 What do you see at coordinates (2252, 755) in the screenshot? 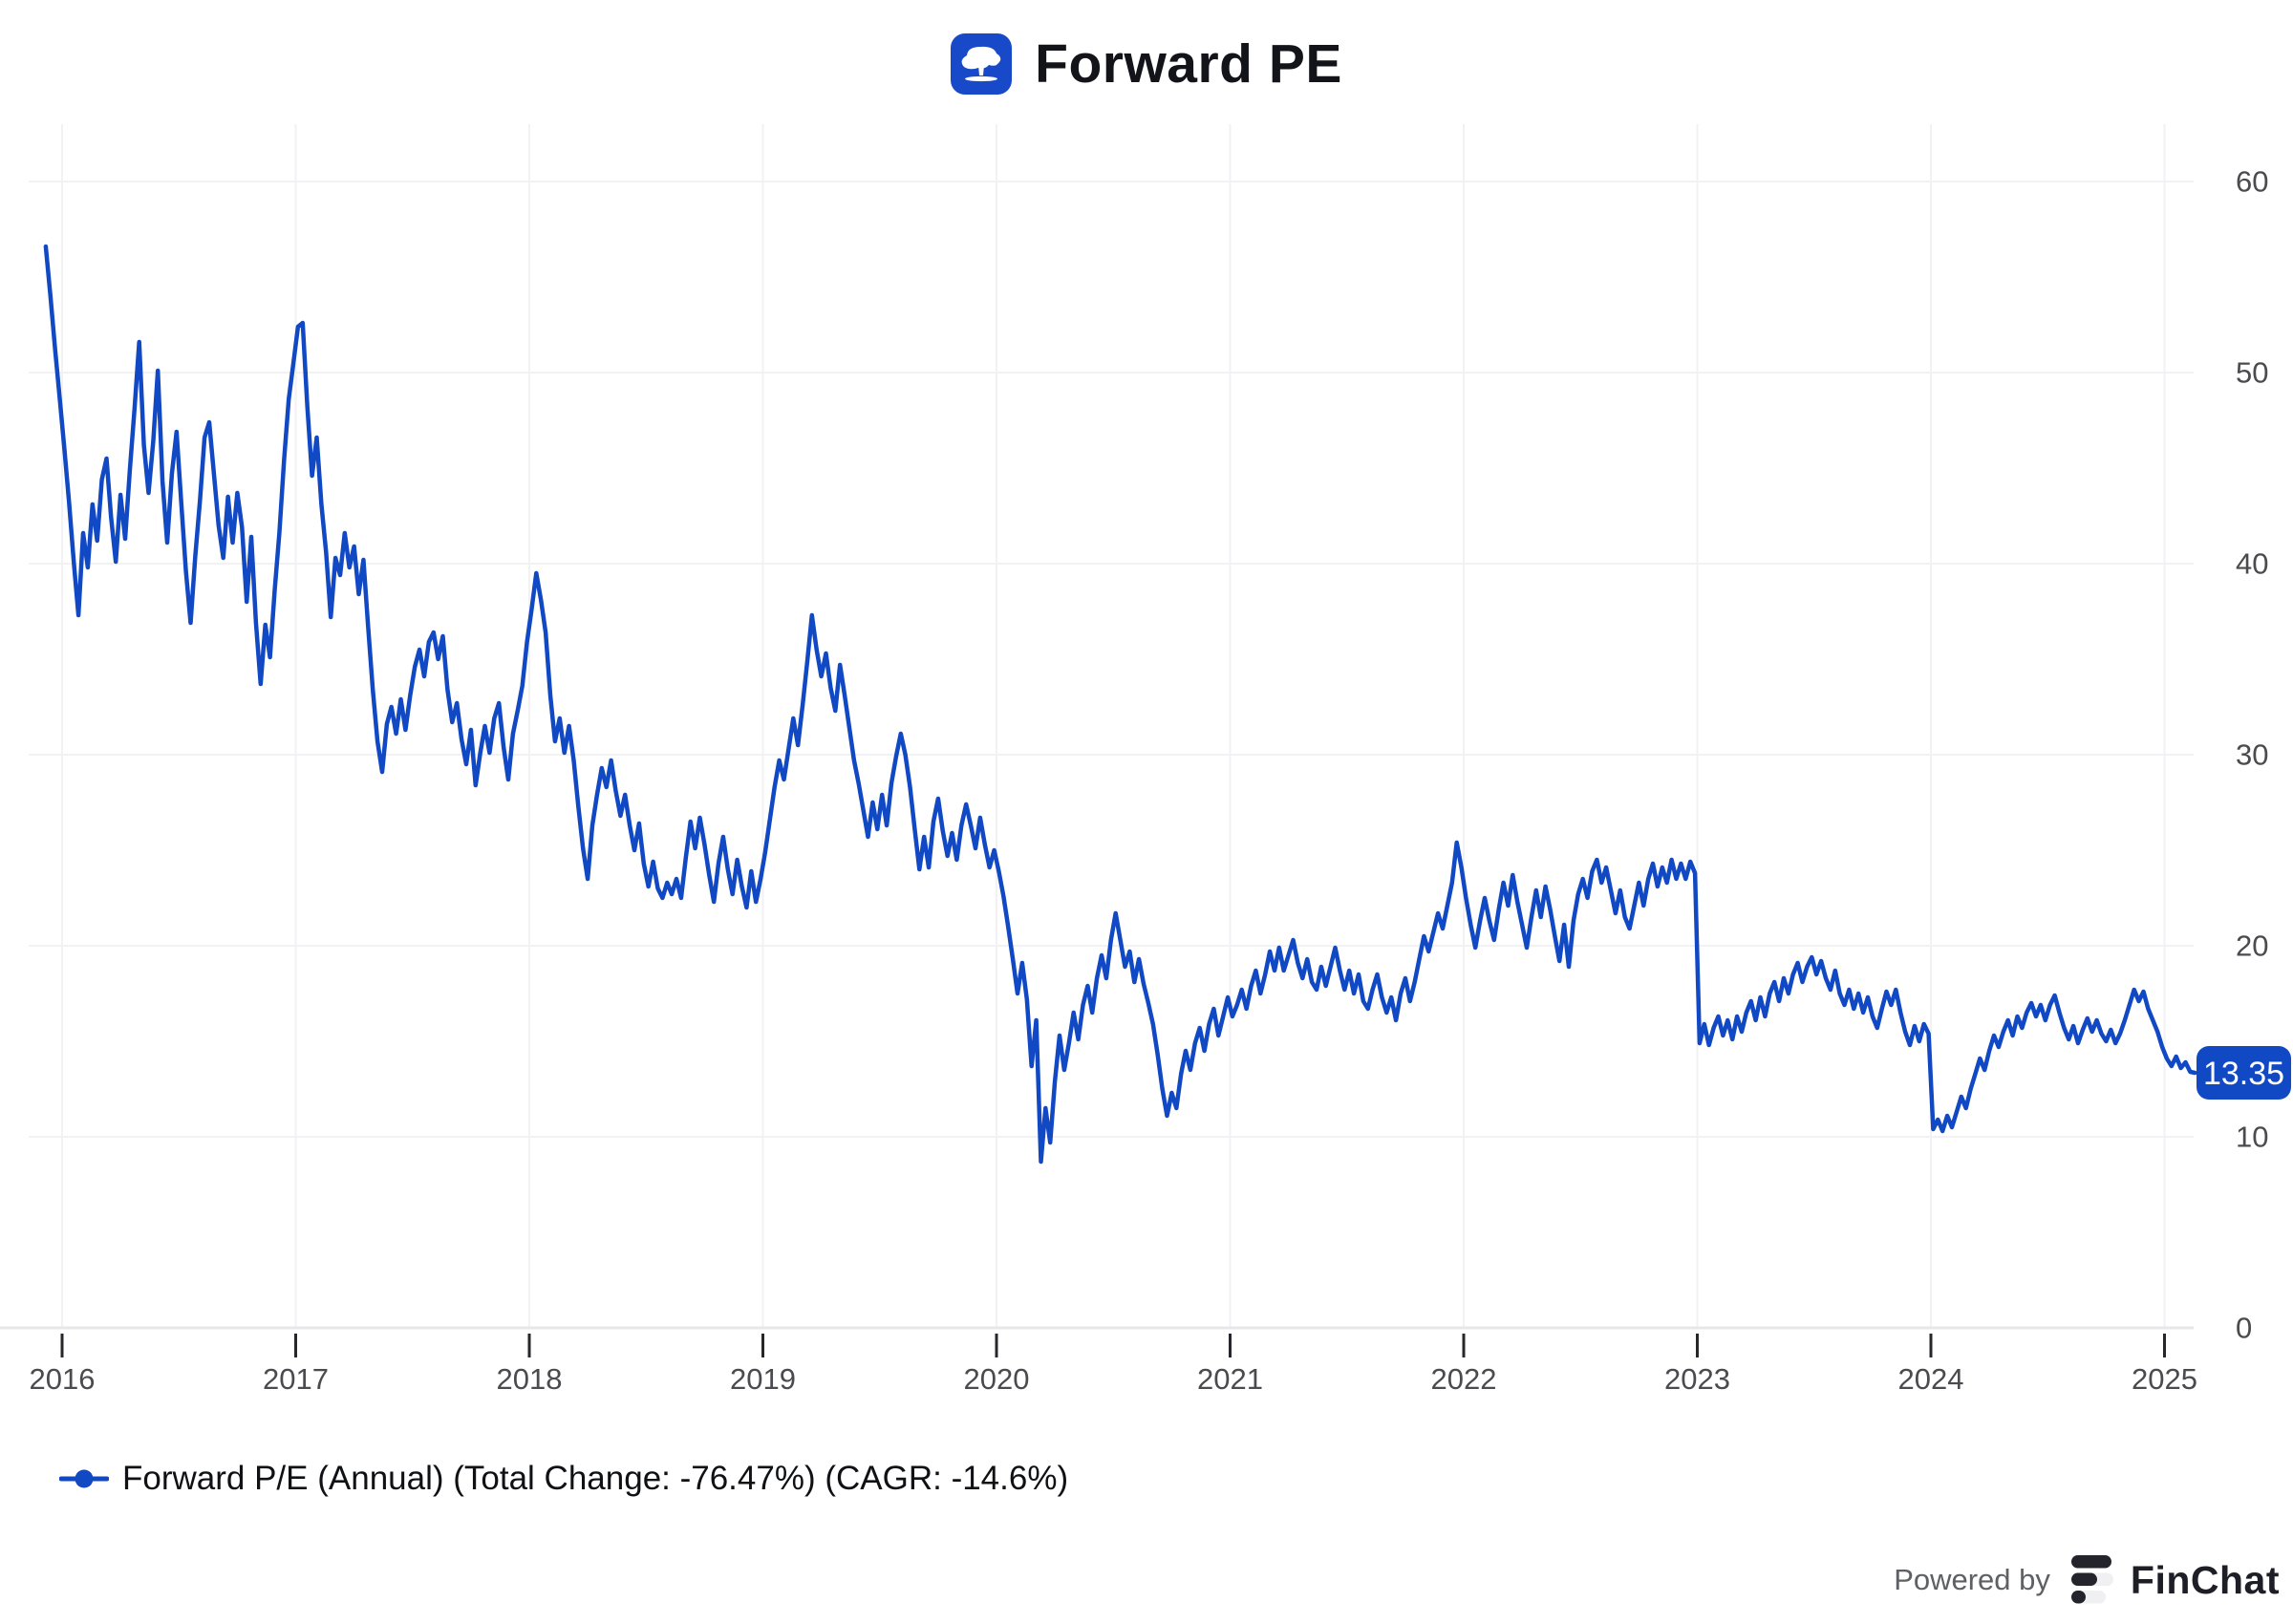
I see `y-axis-label-30: 30` at bounding box center [2252, 755].